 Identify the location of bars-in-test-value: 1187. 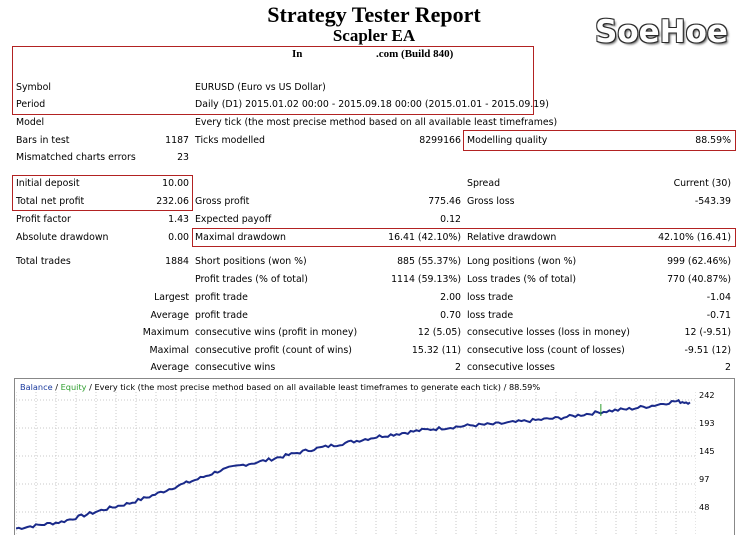
(177, 140).